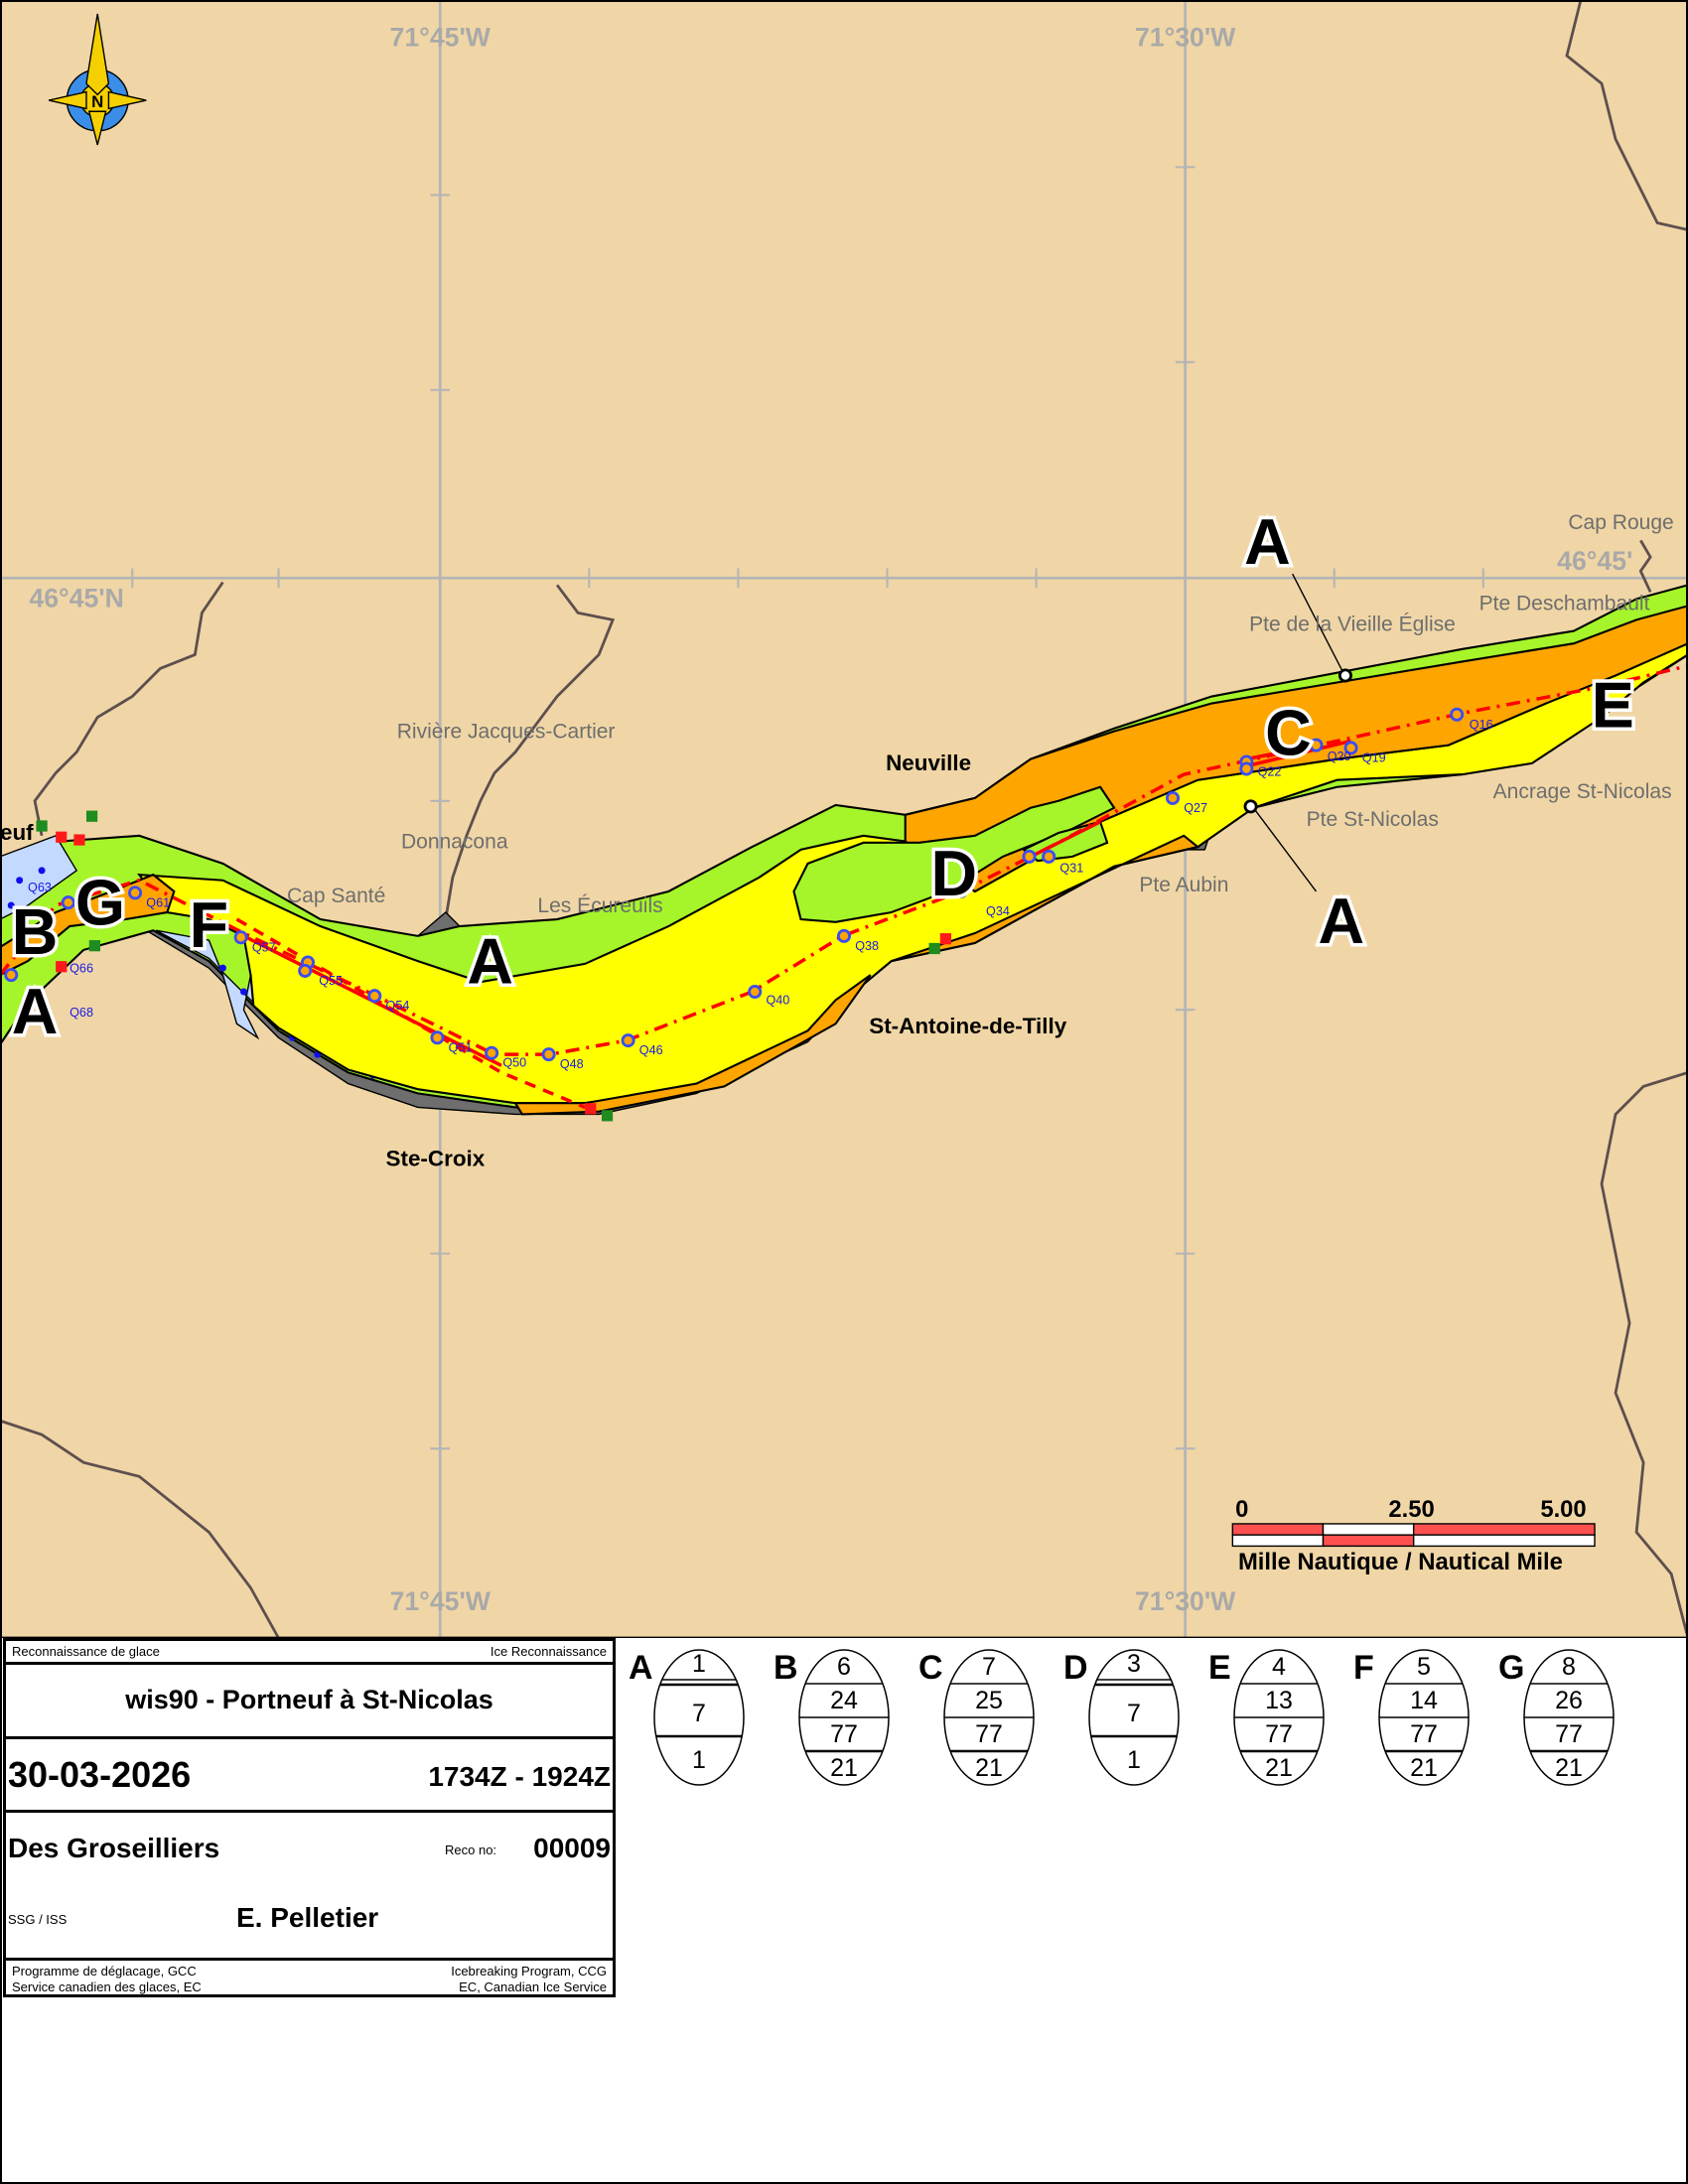 The image size is (1688, 2184). What do you see at coordinates (1298, 732) in the screenshot?
I see `leader-lines` at bounding box center [1298, 732].